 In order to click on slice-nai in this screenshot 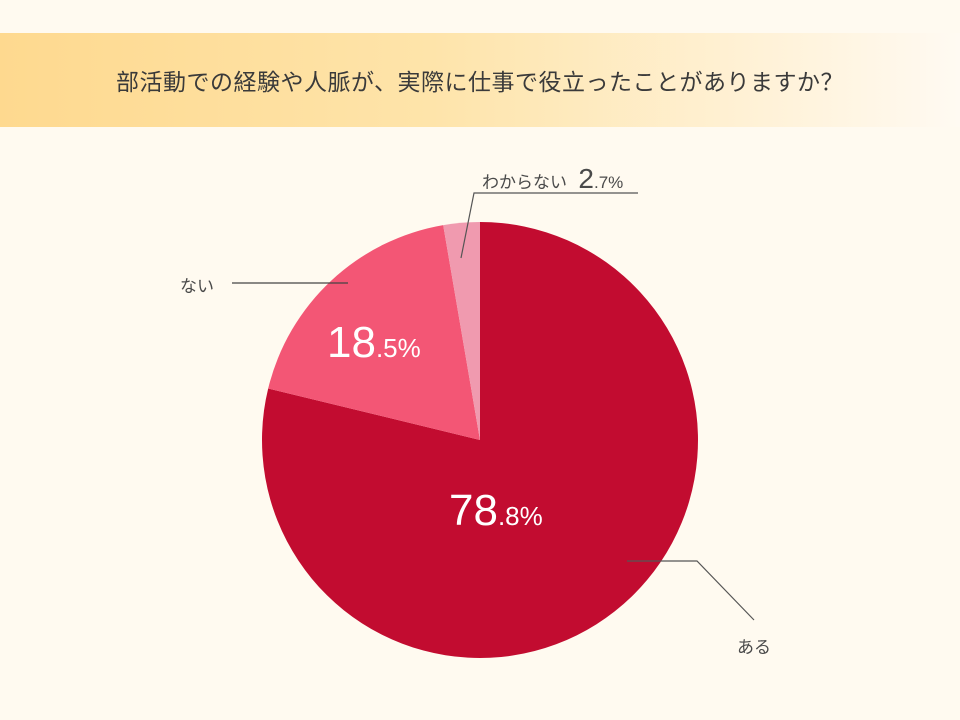, I will do `click(374, 332)`.